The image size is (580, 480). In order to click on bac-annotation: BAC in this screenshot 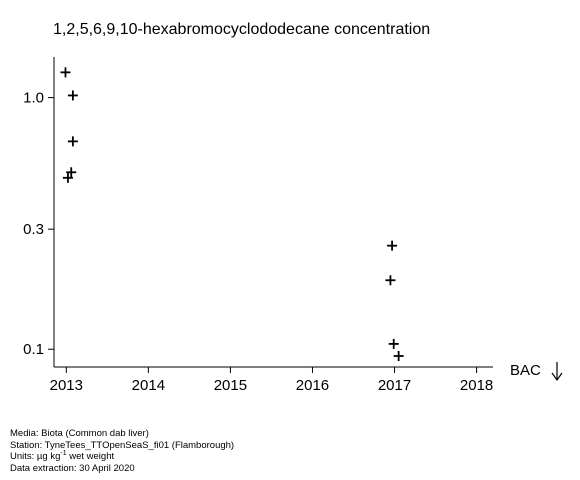, I will do `click(536, 372)`.